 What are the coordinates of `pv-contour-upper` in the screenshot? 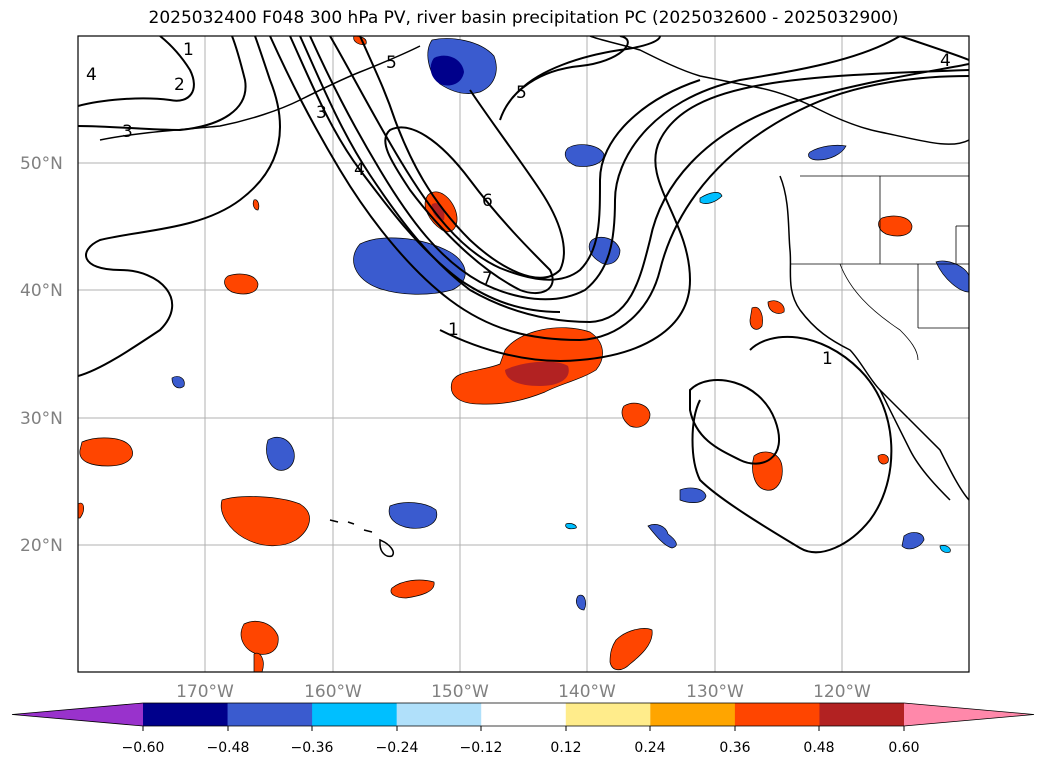 It's located at (564, 78).